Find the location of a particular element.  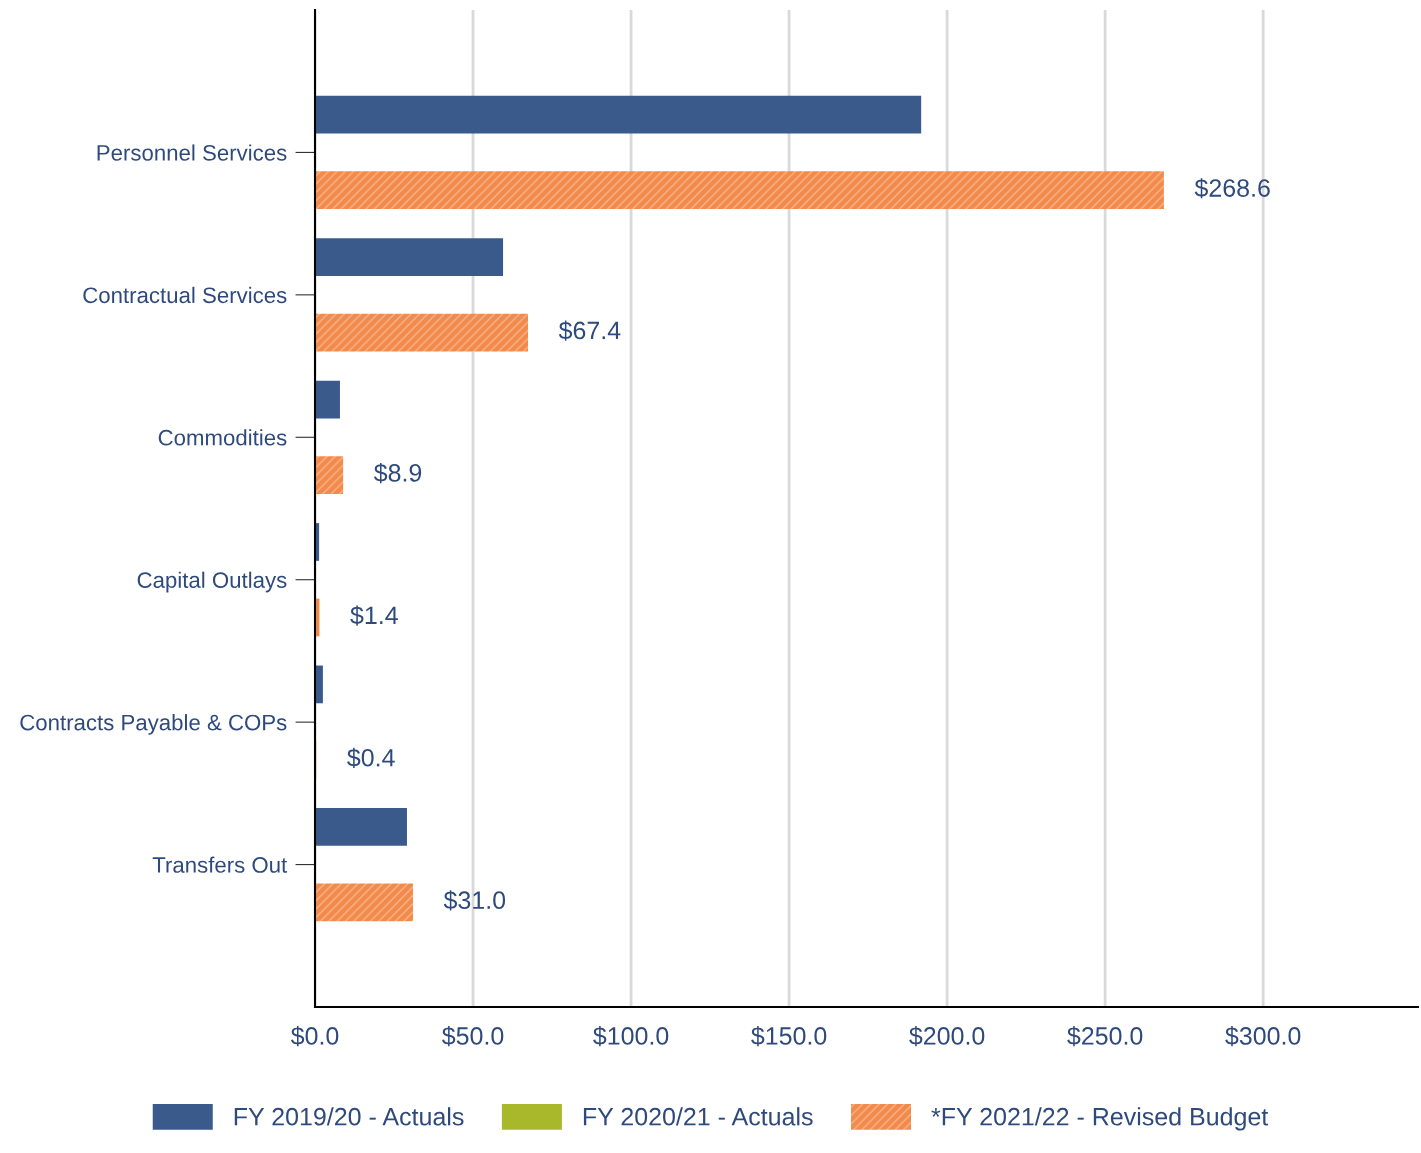

x-tick-label: $0.0 is located at coordinates (314, 1036).